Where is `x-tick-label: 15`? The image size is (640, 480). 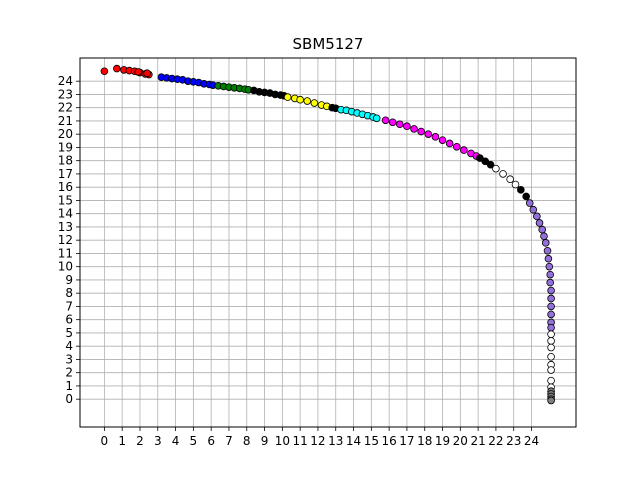 x-tick-label: 15 is located at coordinates (371, 441).